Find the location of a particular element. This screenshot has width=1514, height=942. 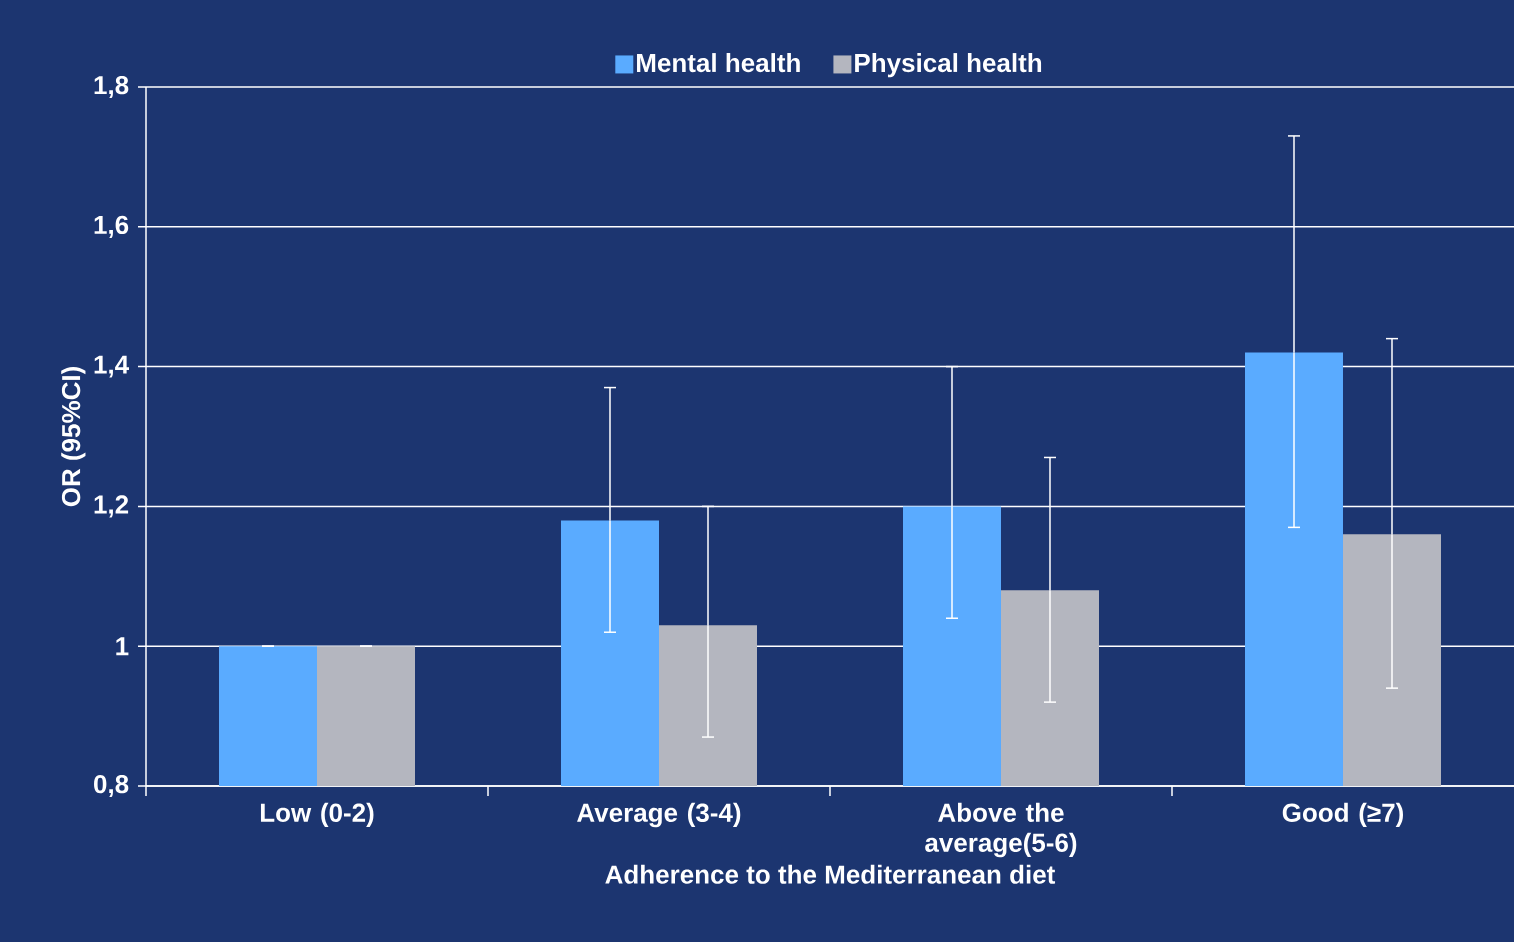

y-tick-label: 1,4 is located at coordinates (111, 366).